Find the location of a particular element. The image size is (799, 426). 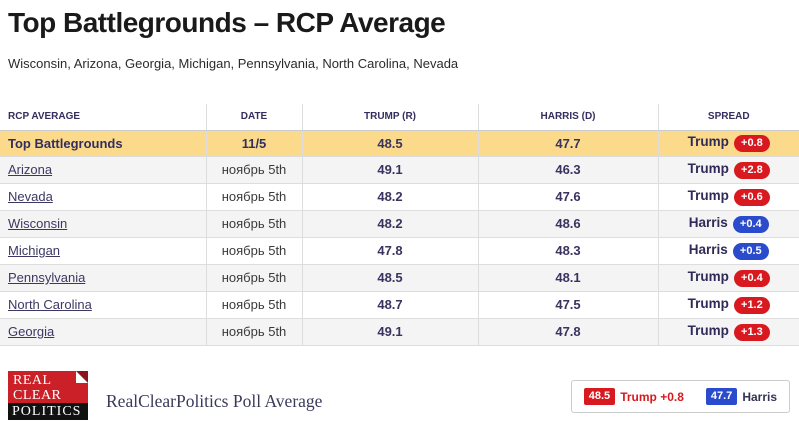

spread-badge: +0.5 is located at coordinates (750, 251).